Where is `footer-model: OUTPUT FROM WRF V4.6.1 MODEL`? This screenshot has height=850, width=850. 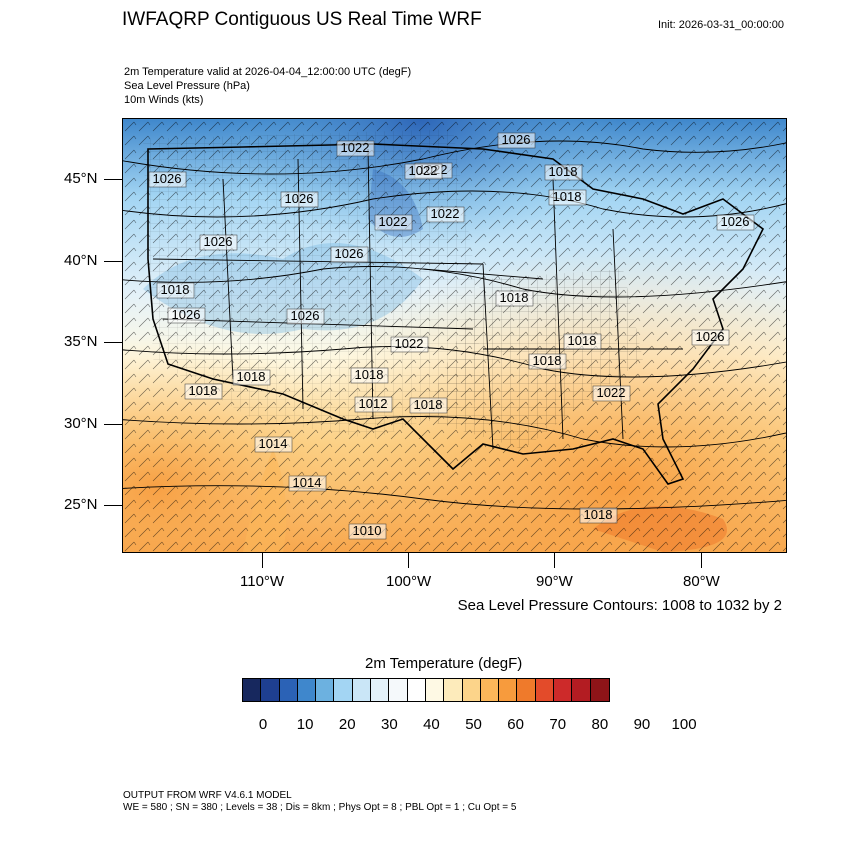
footer-model: OUTPUT FROM WRF V4.6.1 MODEL is located at coordinates (207, 795).